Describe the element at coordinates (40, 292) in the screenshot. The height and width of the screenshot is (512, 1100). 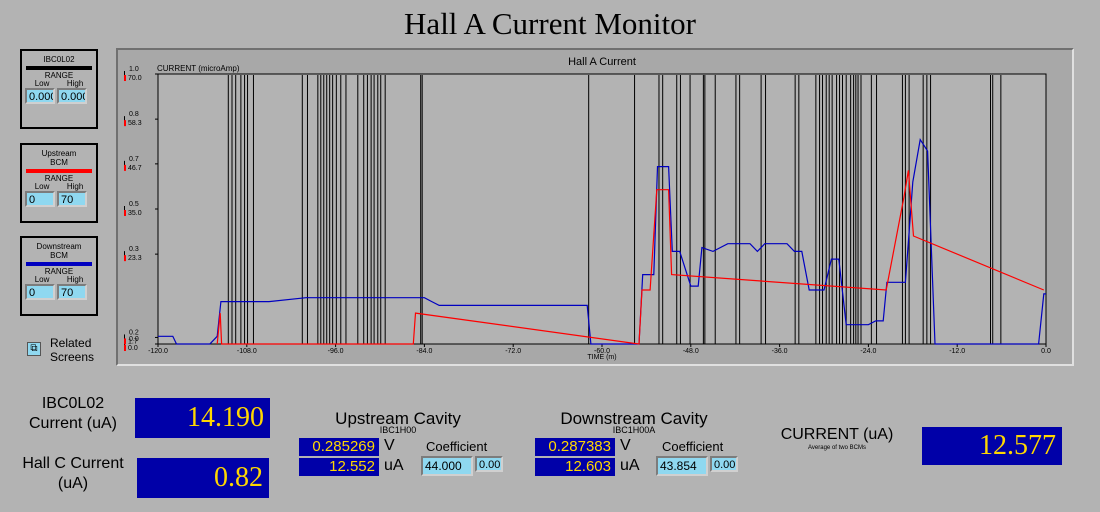
I see `downstream-range-low-input: 0` at that location.